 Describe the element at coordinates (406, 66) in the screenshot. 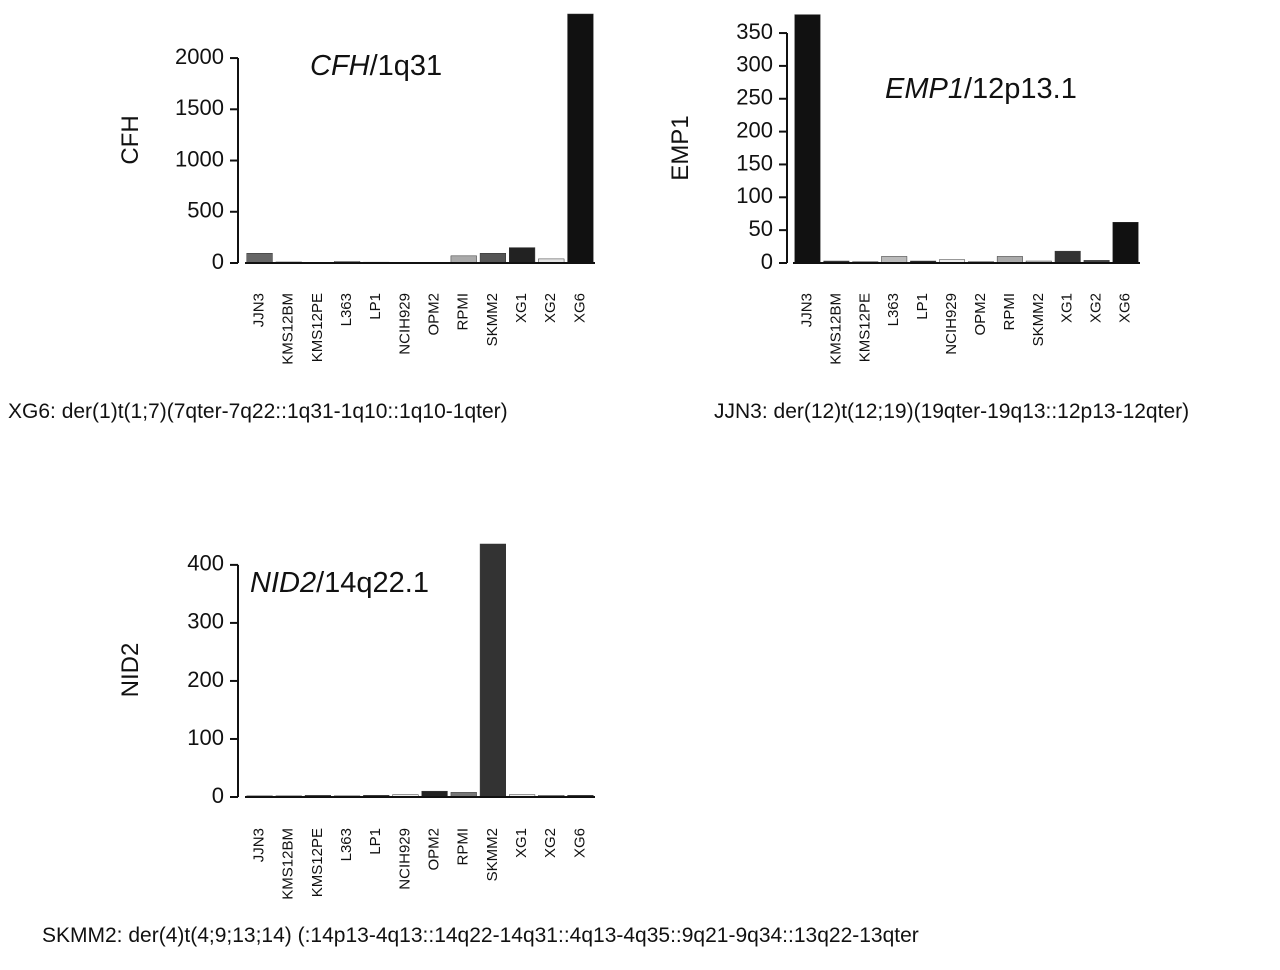

I see `title-locus: /1q31` at that location.